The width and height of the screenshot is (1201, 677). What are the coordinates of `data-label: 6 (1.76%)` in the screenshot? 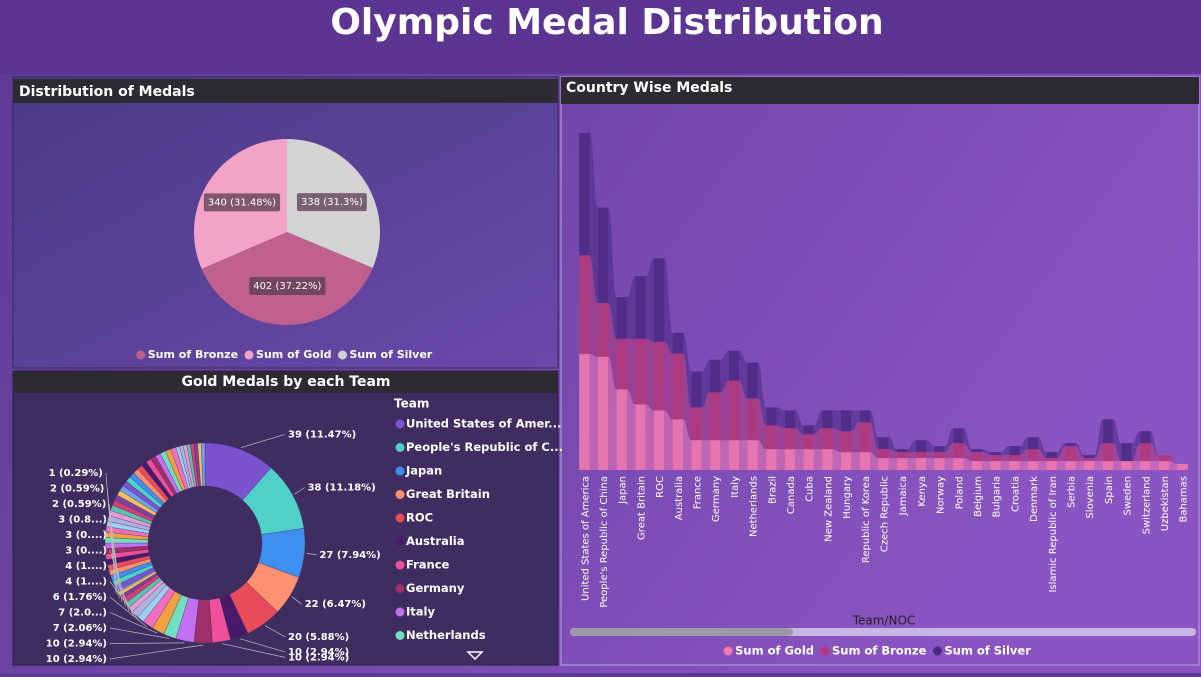 It's located at (80, 597).